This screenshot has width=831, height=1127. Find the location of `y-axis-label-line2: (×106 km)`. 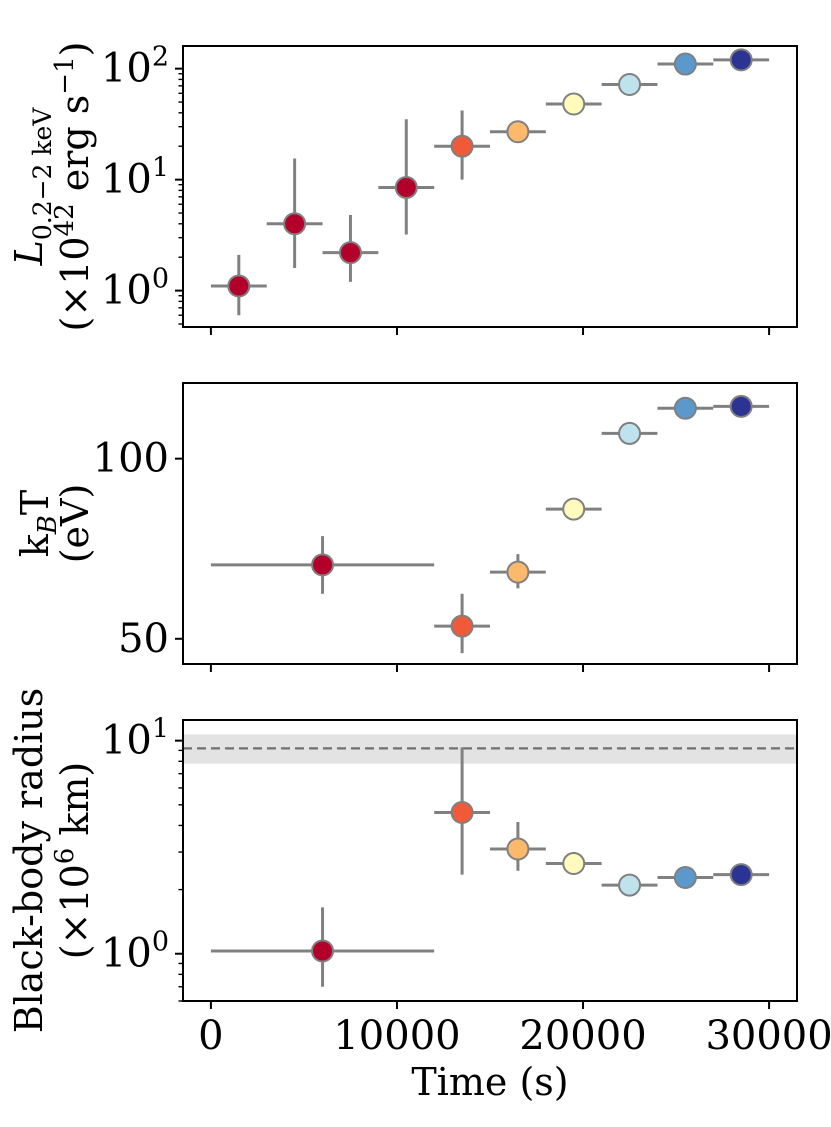

y-axis-label-line2: (×106 km) is located at coordinates (73, 861).